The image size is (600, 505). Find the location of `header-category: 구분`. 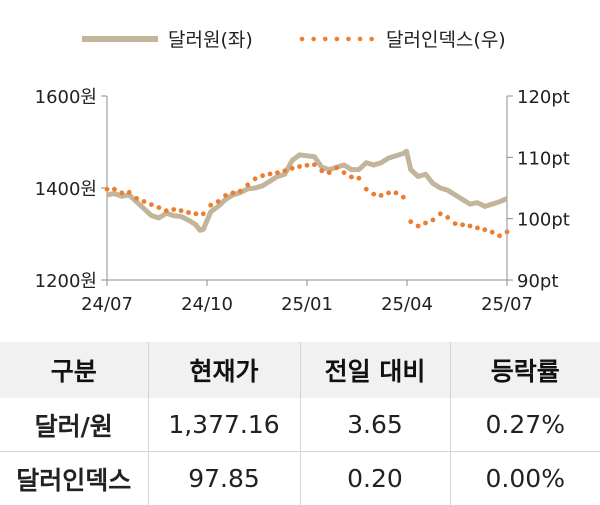

header-category: 구분 is located at coordinates (74, 370).